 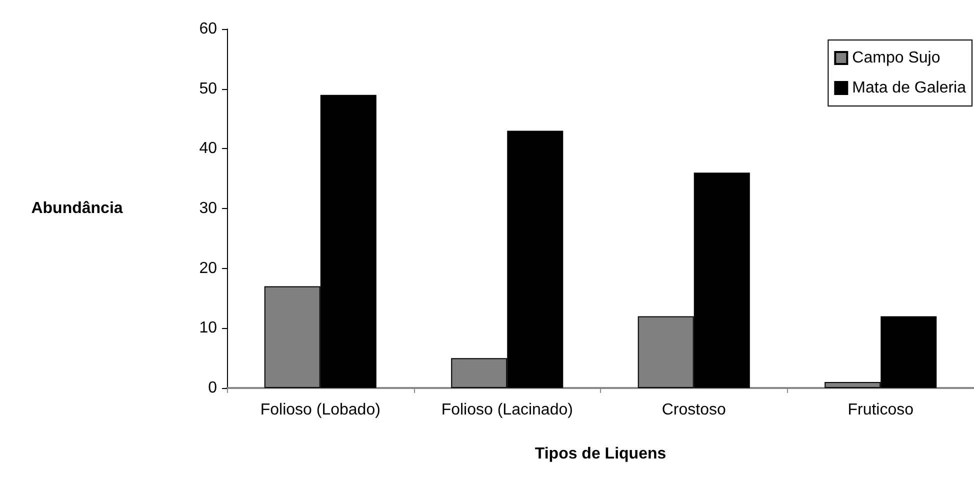 I want to click on y-tick-label: 40, so click(x=208, y=149).